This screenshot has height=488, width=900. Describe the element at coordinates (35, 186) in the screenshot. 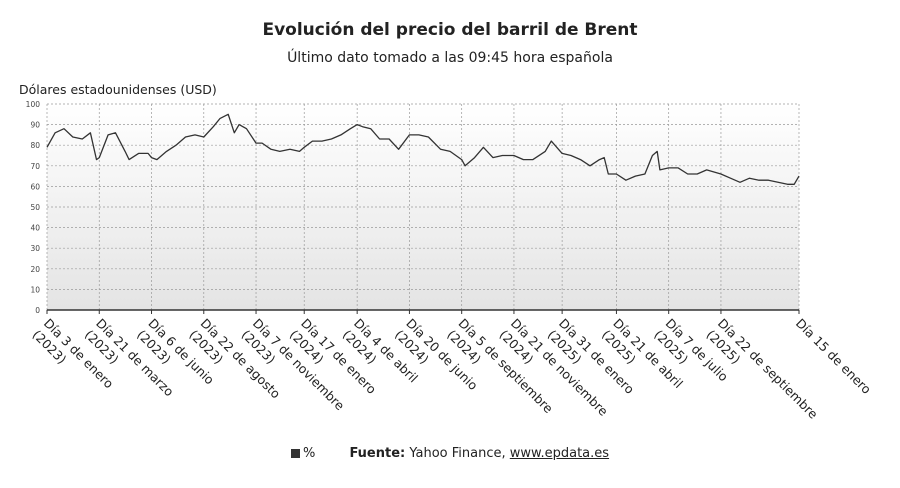

I see `y-tick-label: 60` at that location.